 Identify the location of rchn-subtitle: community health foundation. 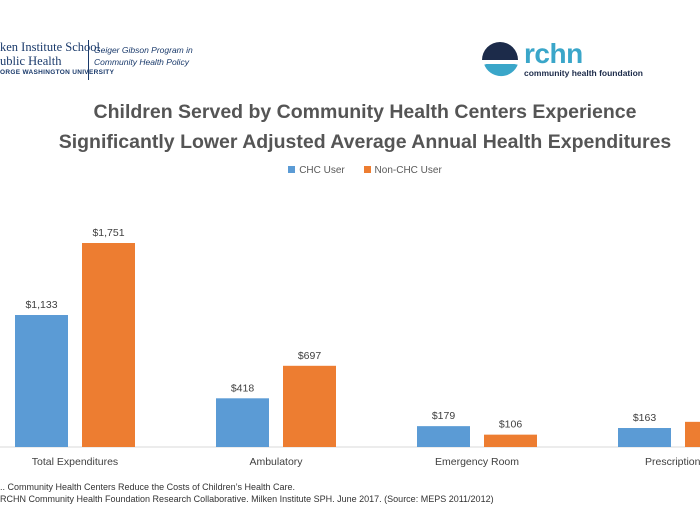
(583, 73).